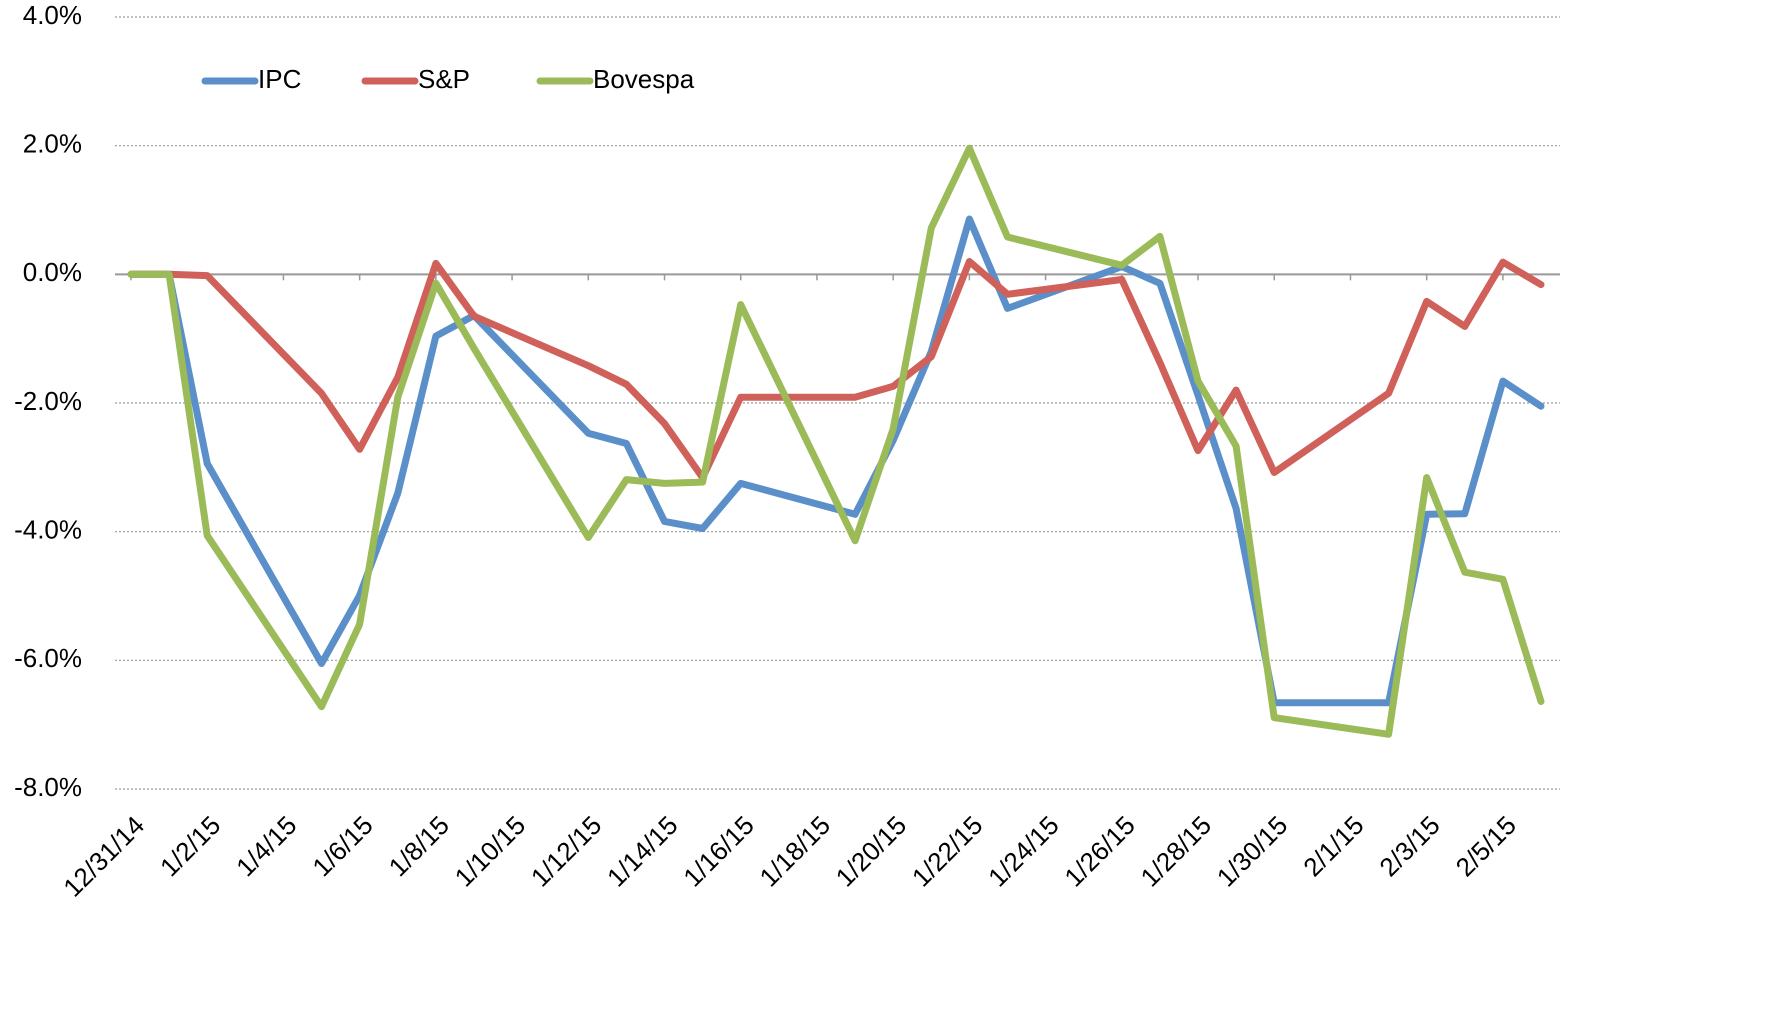 This screenshot has height=1028, width=1788. Describe the element at coordinates (1486, 846) in the screenshot. I see `x-tick-label: 2/5/15` at that location.